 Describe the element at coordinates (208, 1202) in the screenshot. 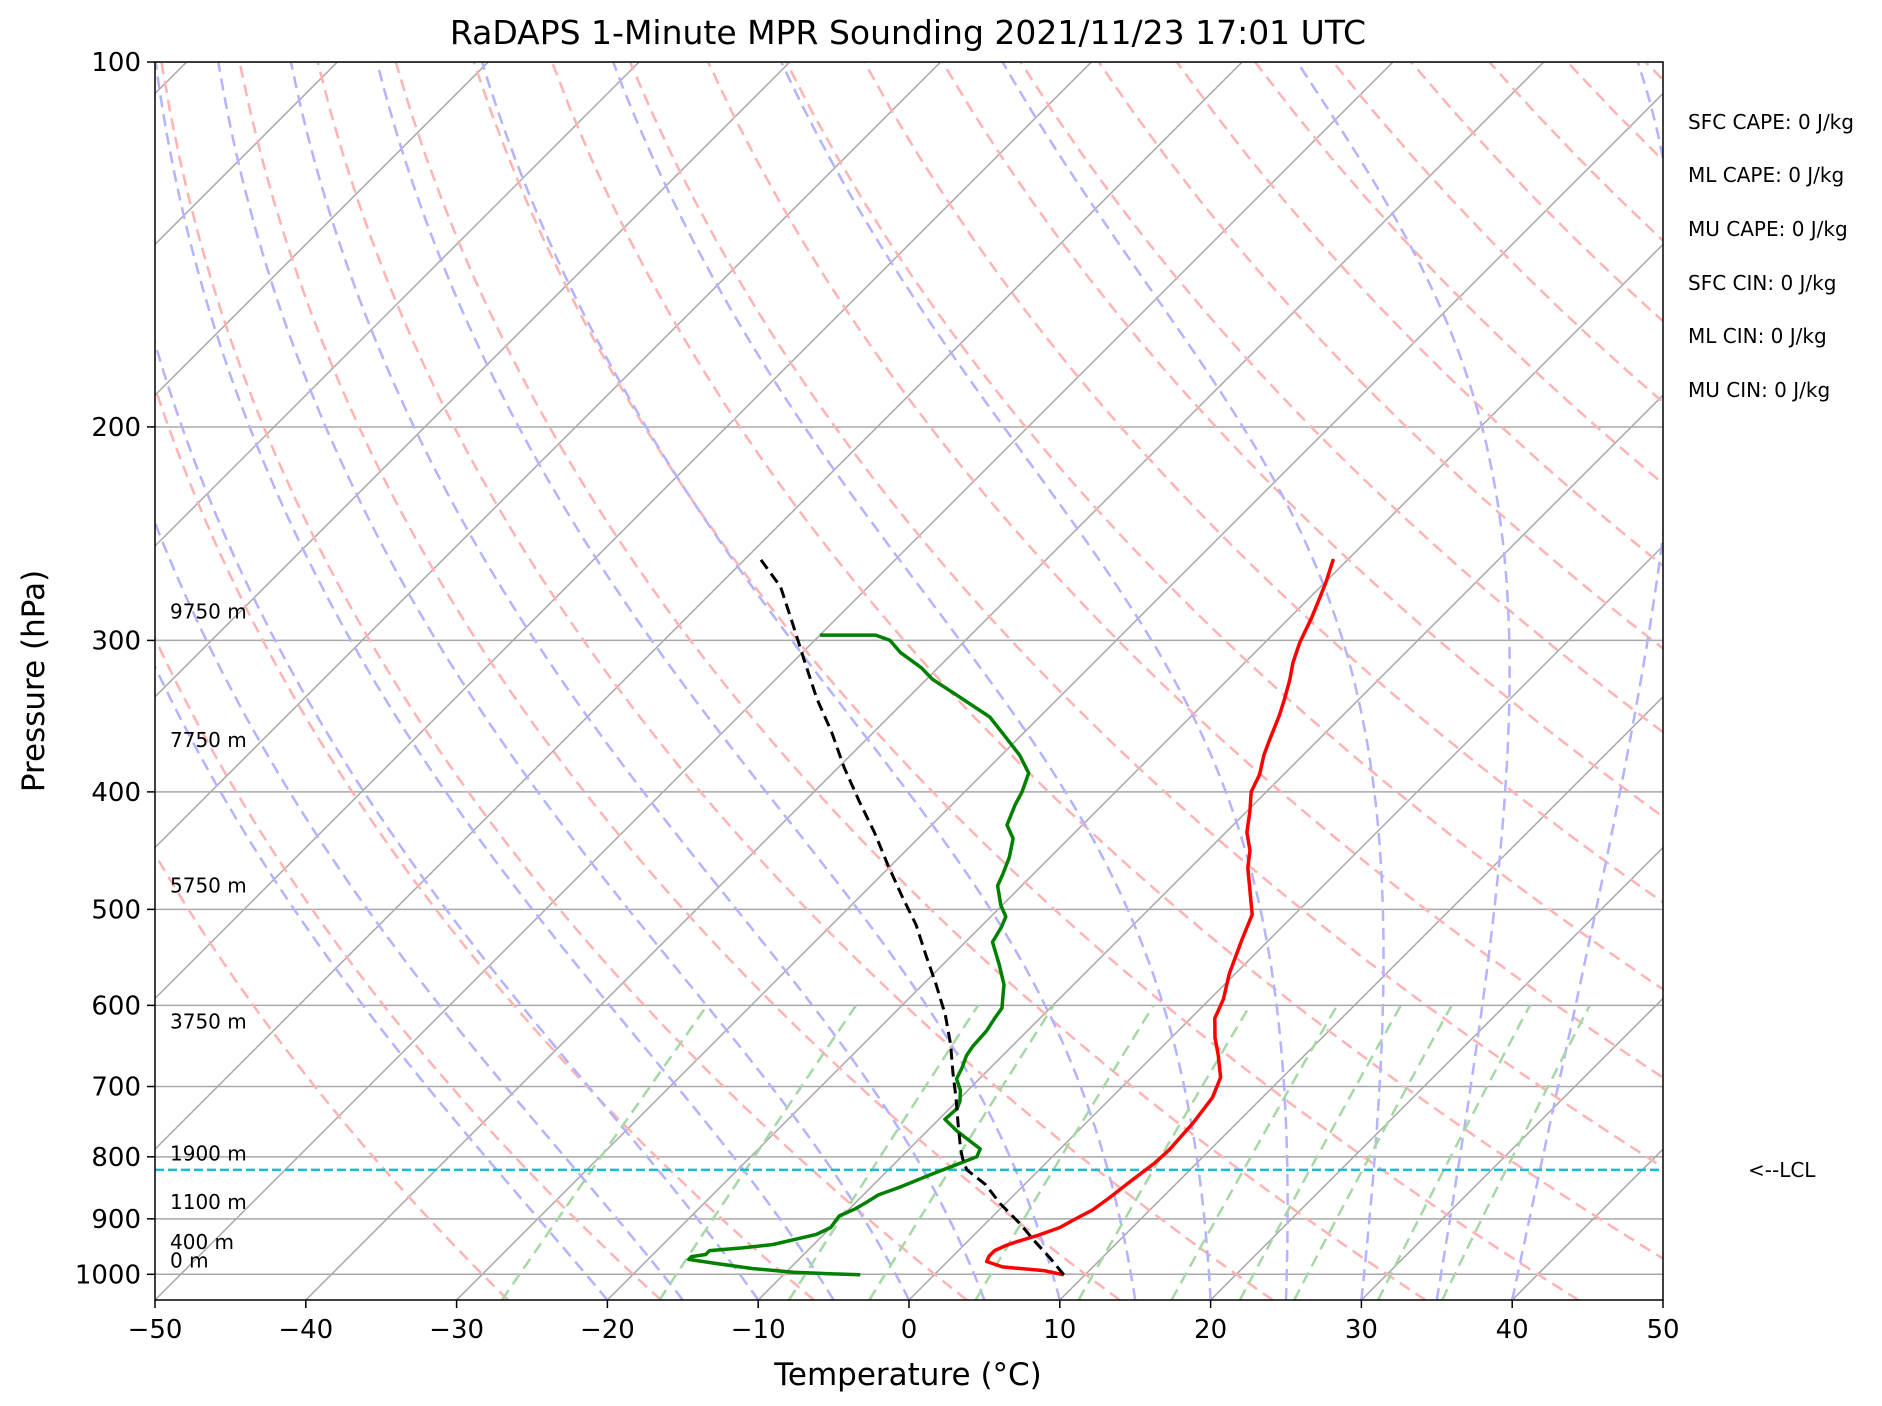

I see `height-label: 1100 m` at that location.